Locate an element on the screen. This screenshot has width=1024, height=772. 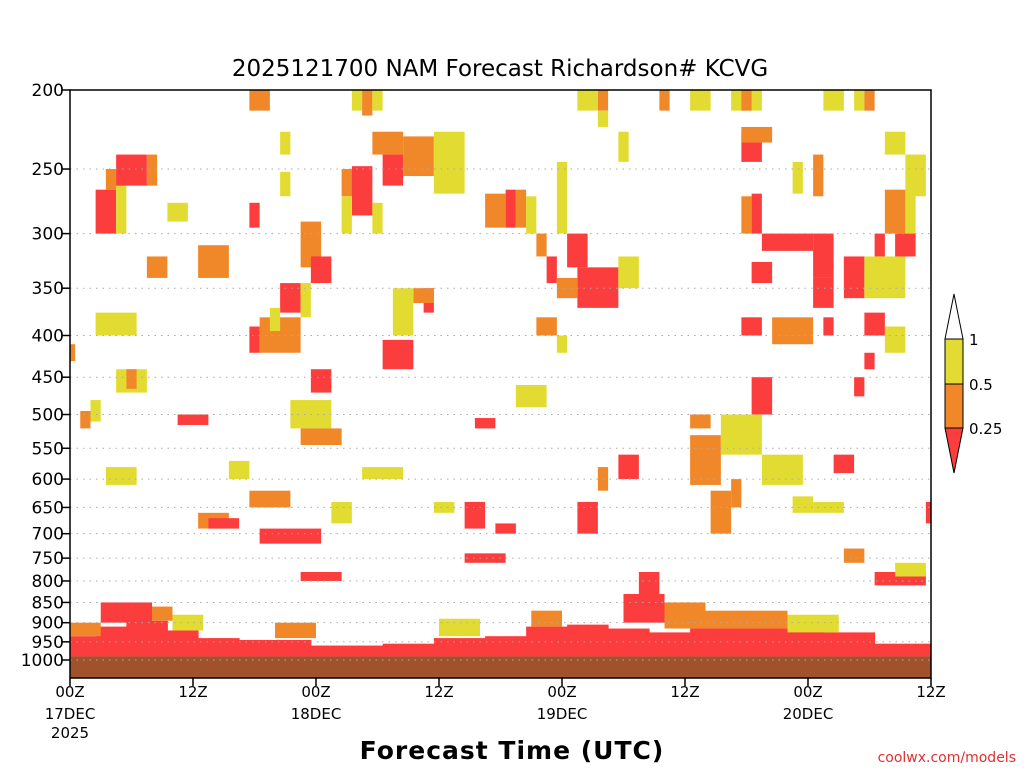
x-tick-label: 00Z is located at coordinates (807, 692).